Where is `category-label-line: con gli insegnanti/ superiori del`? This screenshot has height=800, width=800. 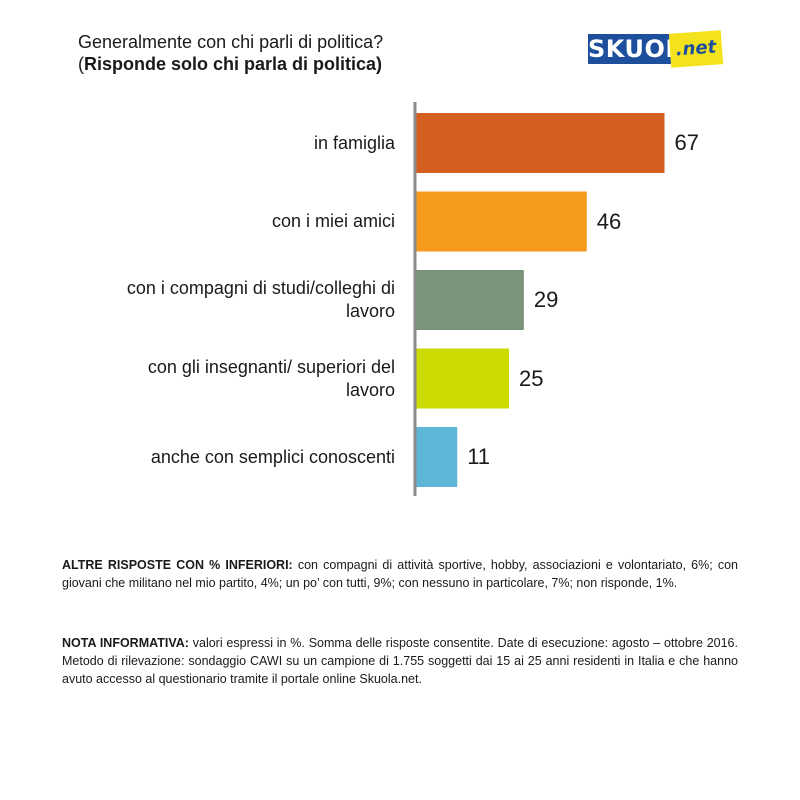
category-label-line: con gli insegnanti/ superiori del is located at coordinates (271, 366).